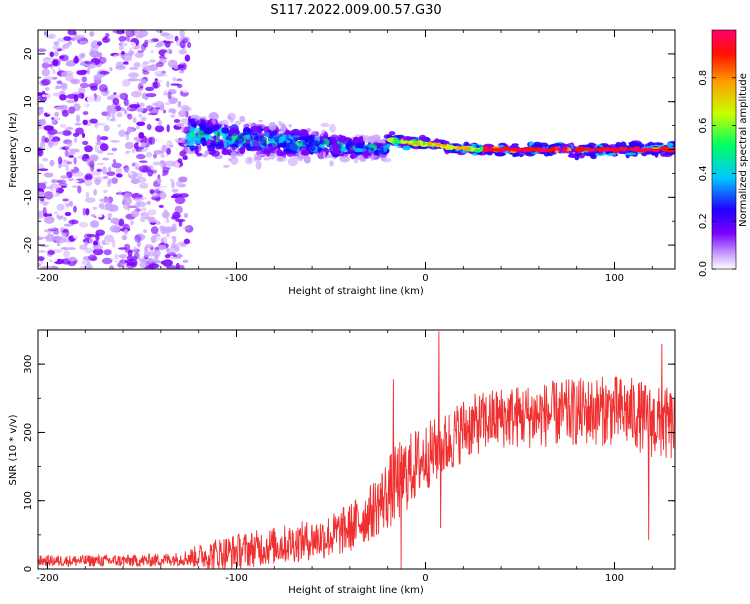 The width and height of the screenshot is (750, 604). What do you see at coordinates (28, 432) in the screenshot?
I see `snr-y-tick-label: 200` at bounding box center [28, 432].